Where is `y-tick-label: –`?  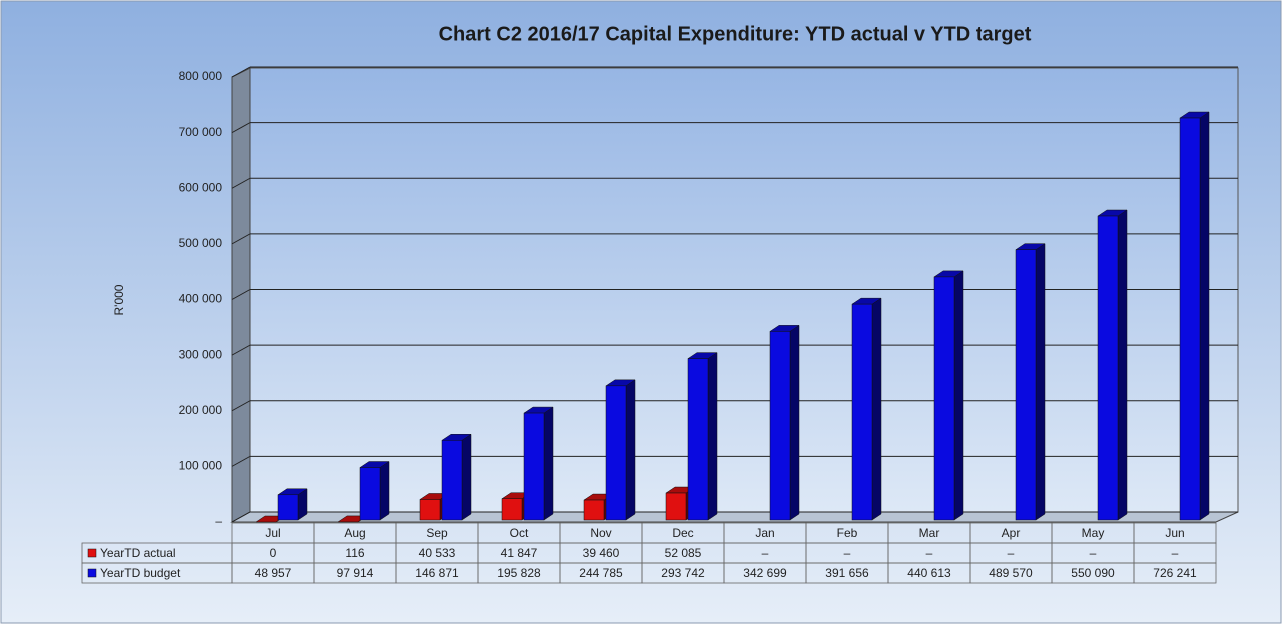 y-tick-label: – is located at coordinates (218, 521).